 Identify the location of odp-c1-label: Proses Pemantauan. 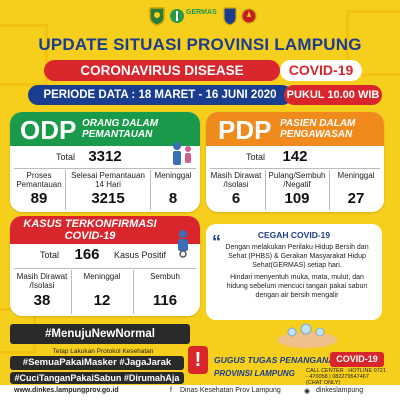
(39, 180).